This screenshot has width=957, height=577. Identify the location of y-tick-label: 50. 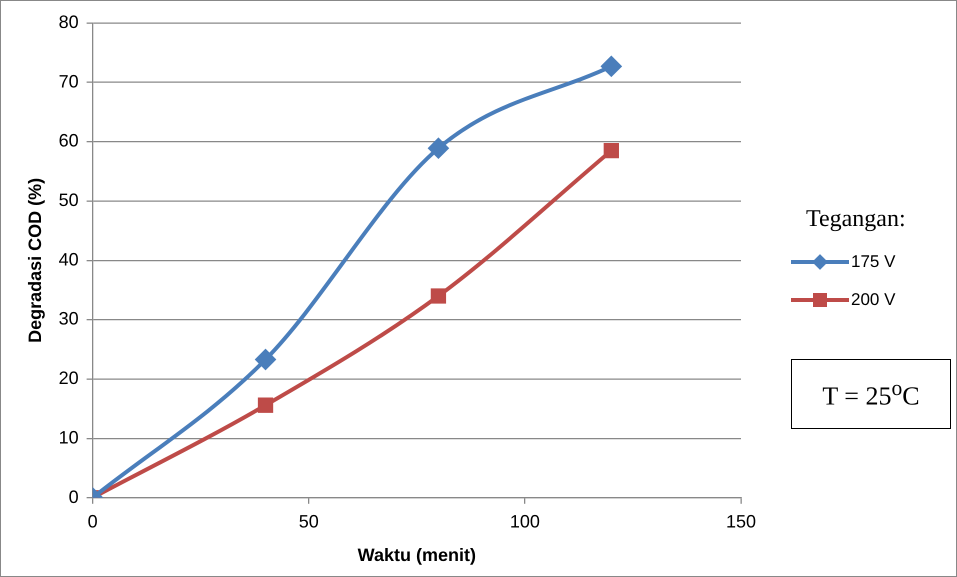
(68, 200).